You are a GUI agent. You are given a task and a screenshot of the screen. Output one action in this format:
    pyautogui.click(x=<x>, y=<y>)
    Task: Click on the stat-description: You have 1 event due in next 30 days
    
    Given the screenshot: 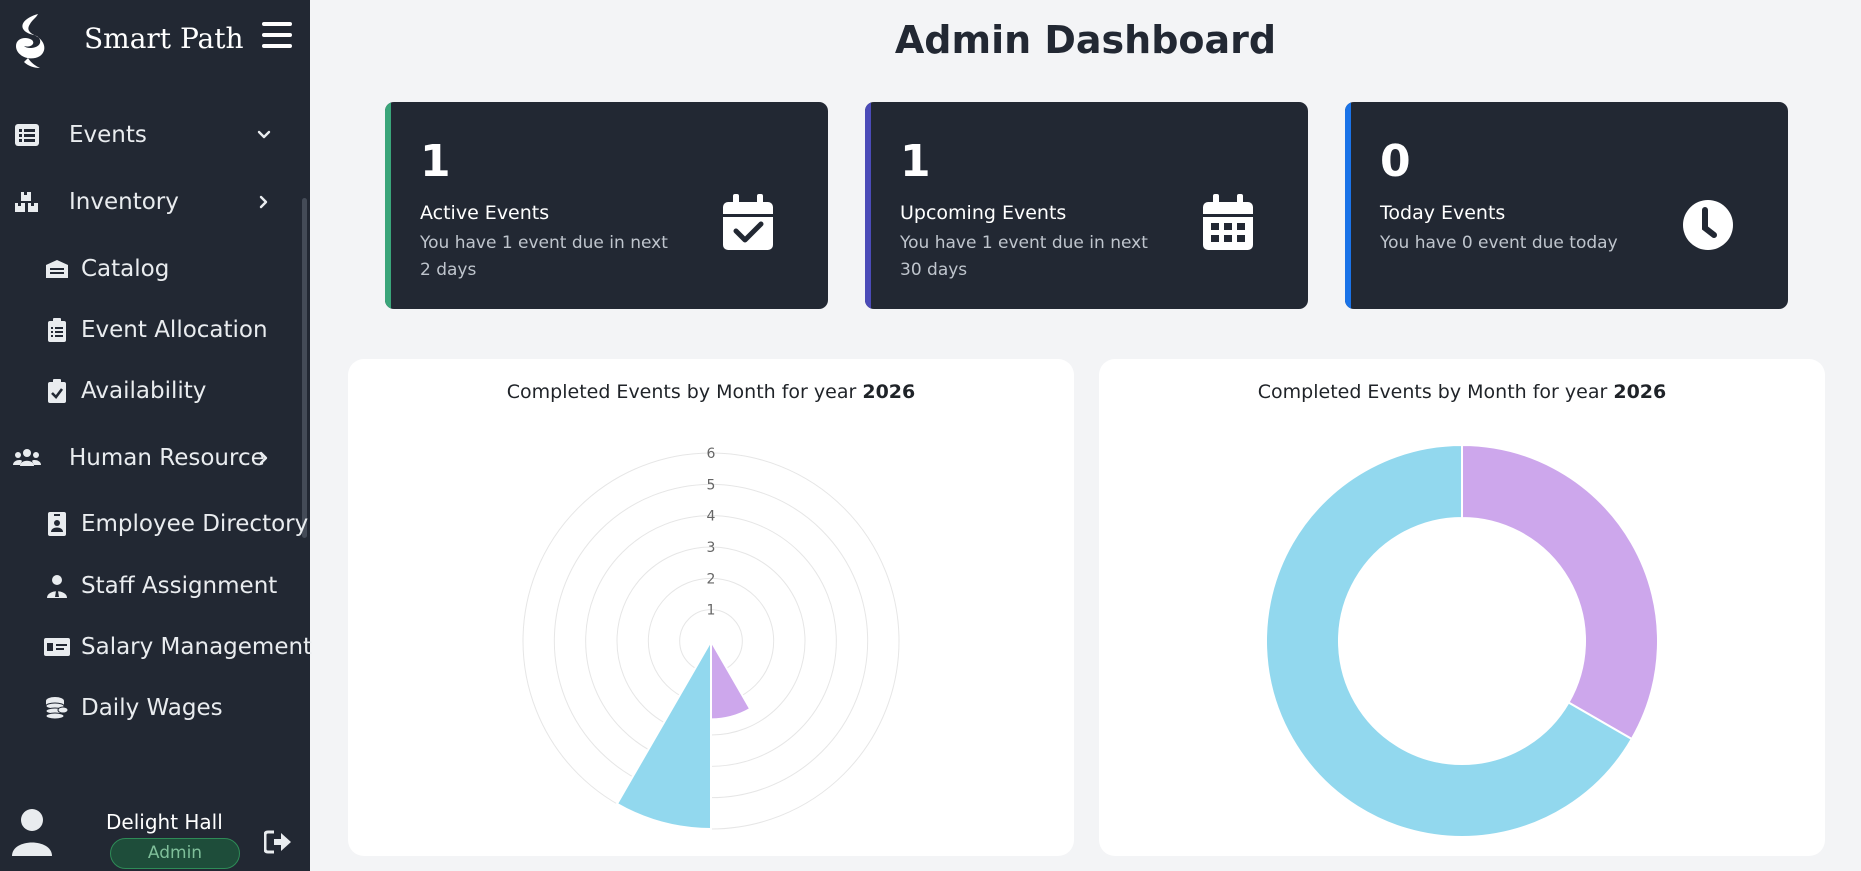 What is the action you would take?
    pyautogui.click(x=1024, y=256)
    